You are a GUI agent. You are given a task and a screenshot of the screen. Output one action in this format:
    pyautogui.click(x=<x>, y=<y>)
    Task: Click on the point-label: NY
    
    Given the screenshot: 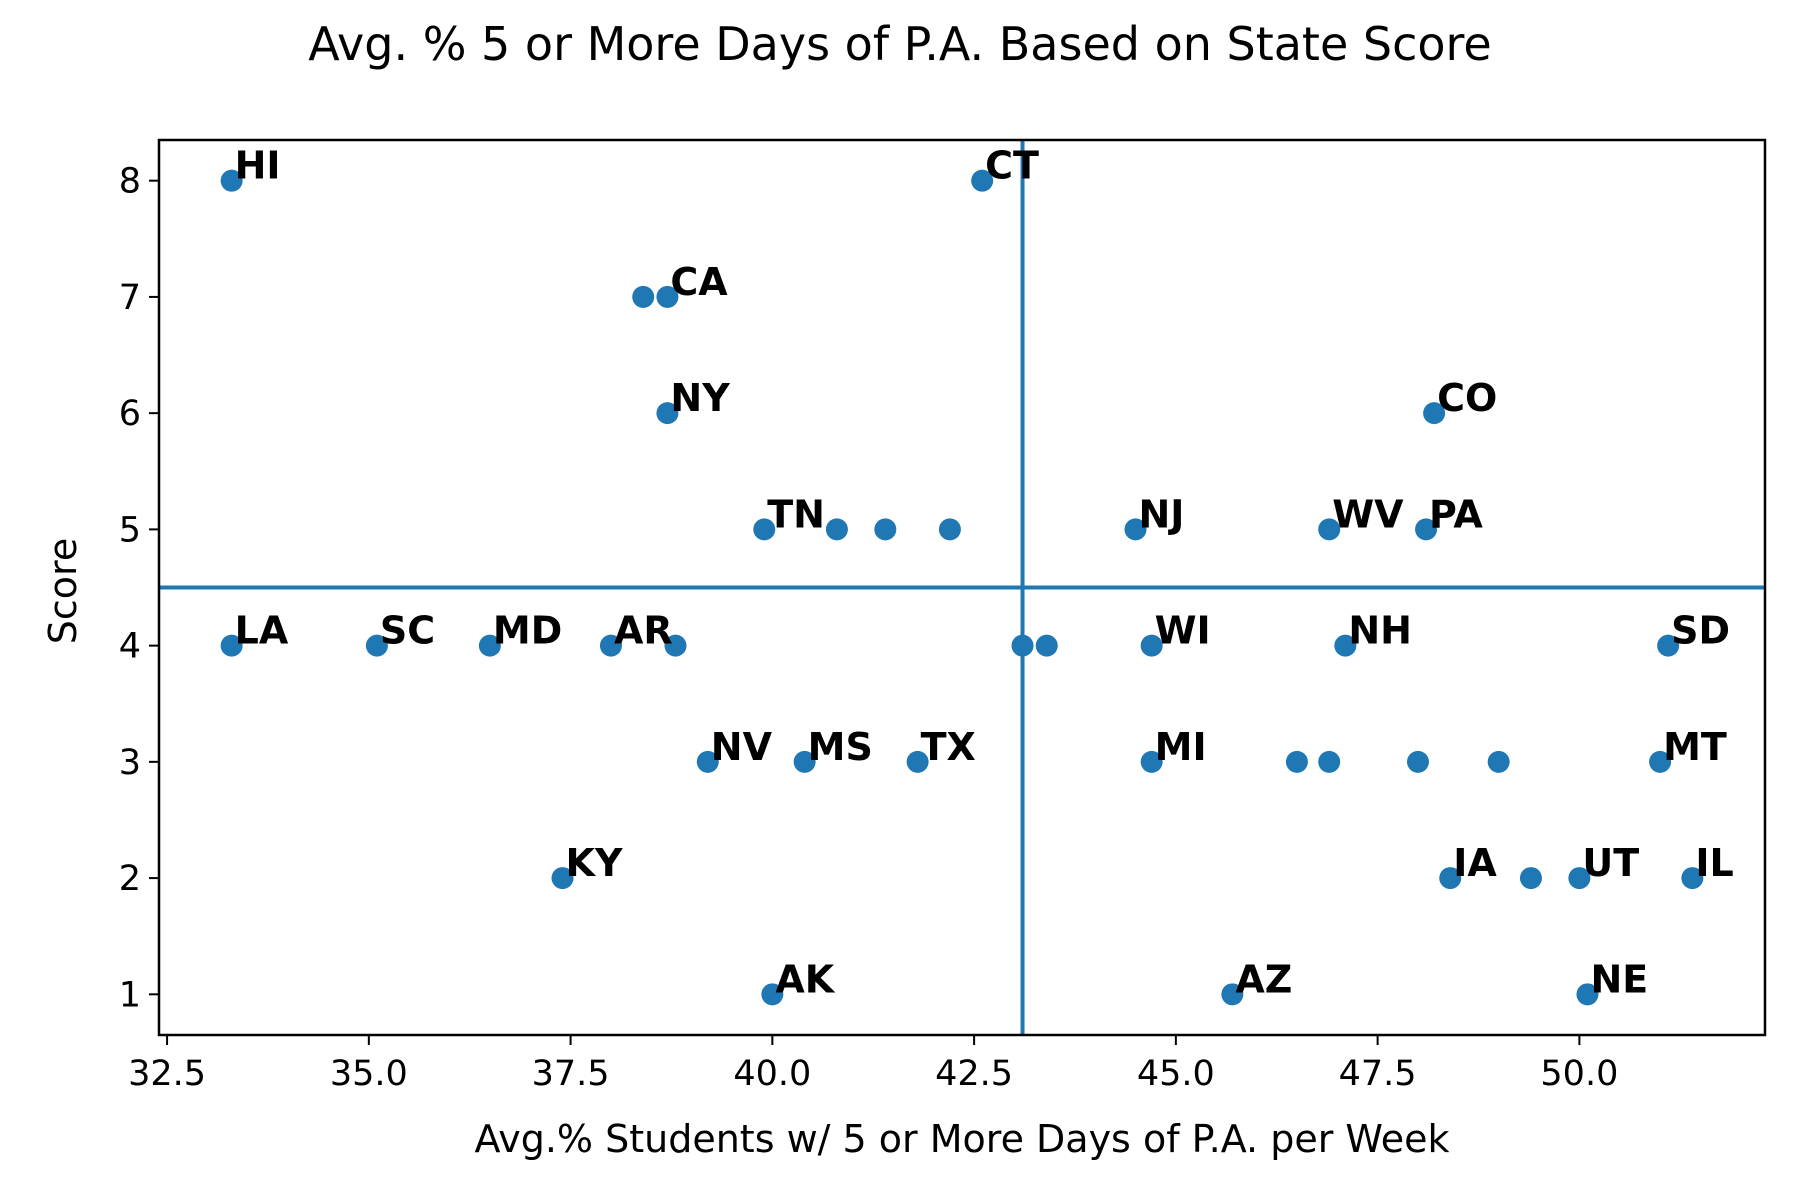 What is the action you would take?
    pyautogui.click(x=700, y=398)
    